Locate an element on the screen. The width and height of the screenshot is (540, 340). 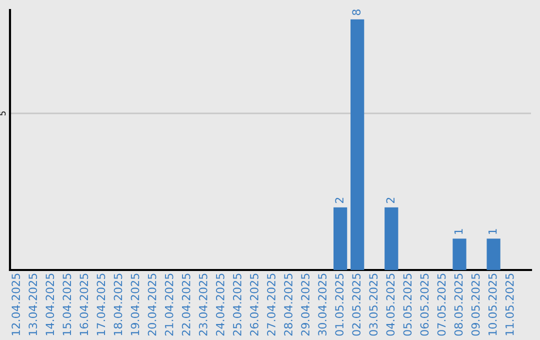
x-tick-label: 13.04.2025 is located at coordinates (33, 305).